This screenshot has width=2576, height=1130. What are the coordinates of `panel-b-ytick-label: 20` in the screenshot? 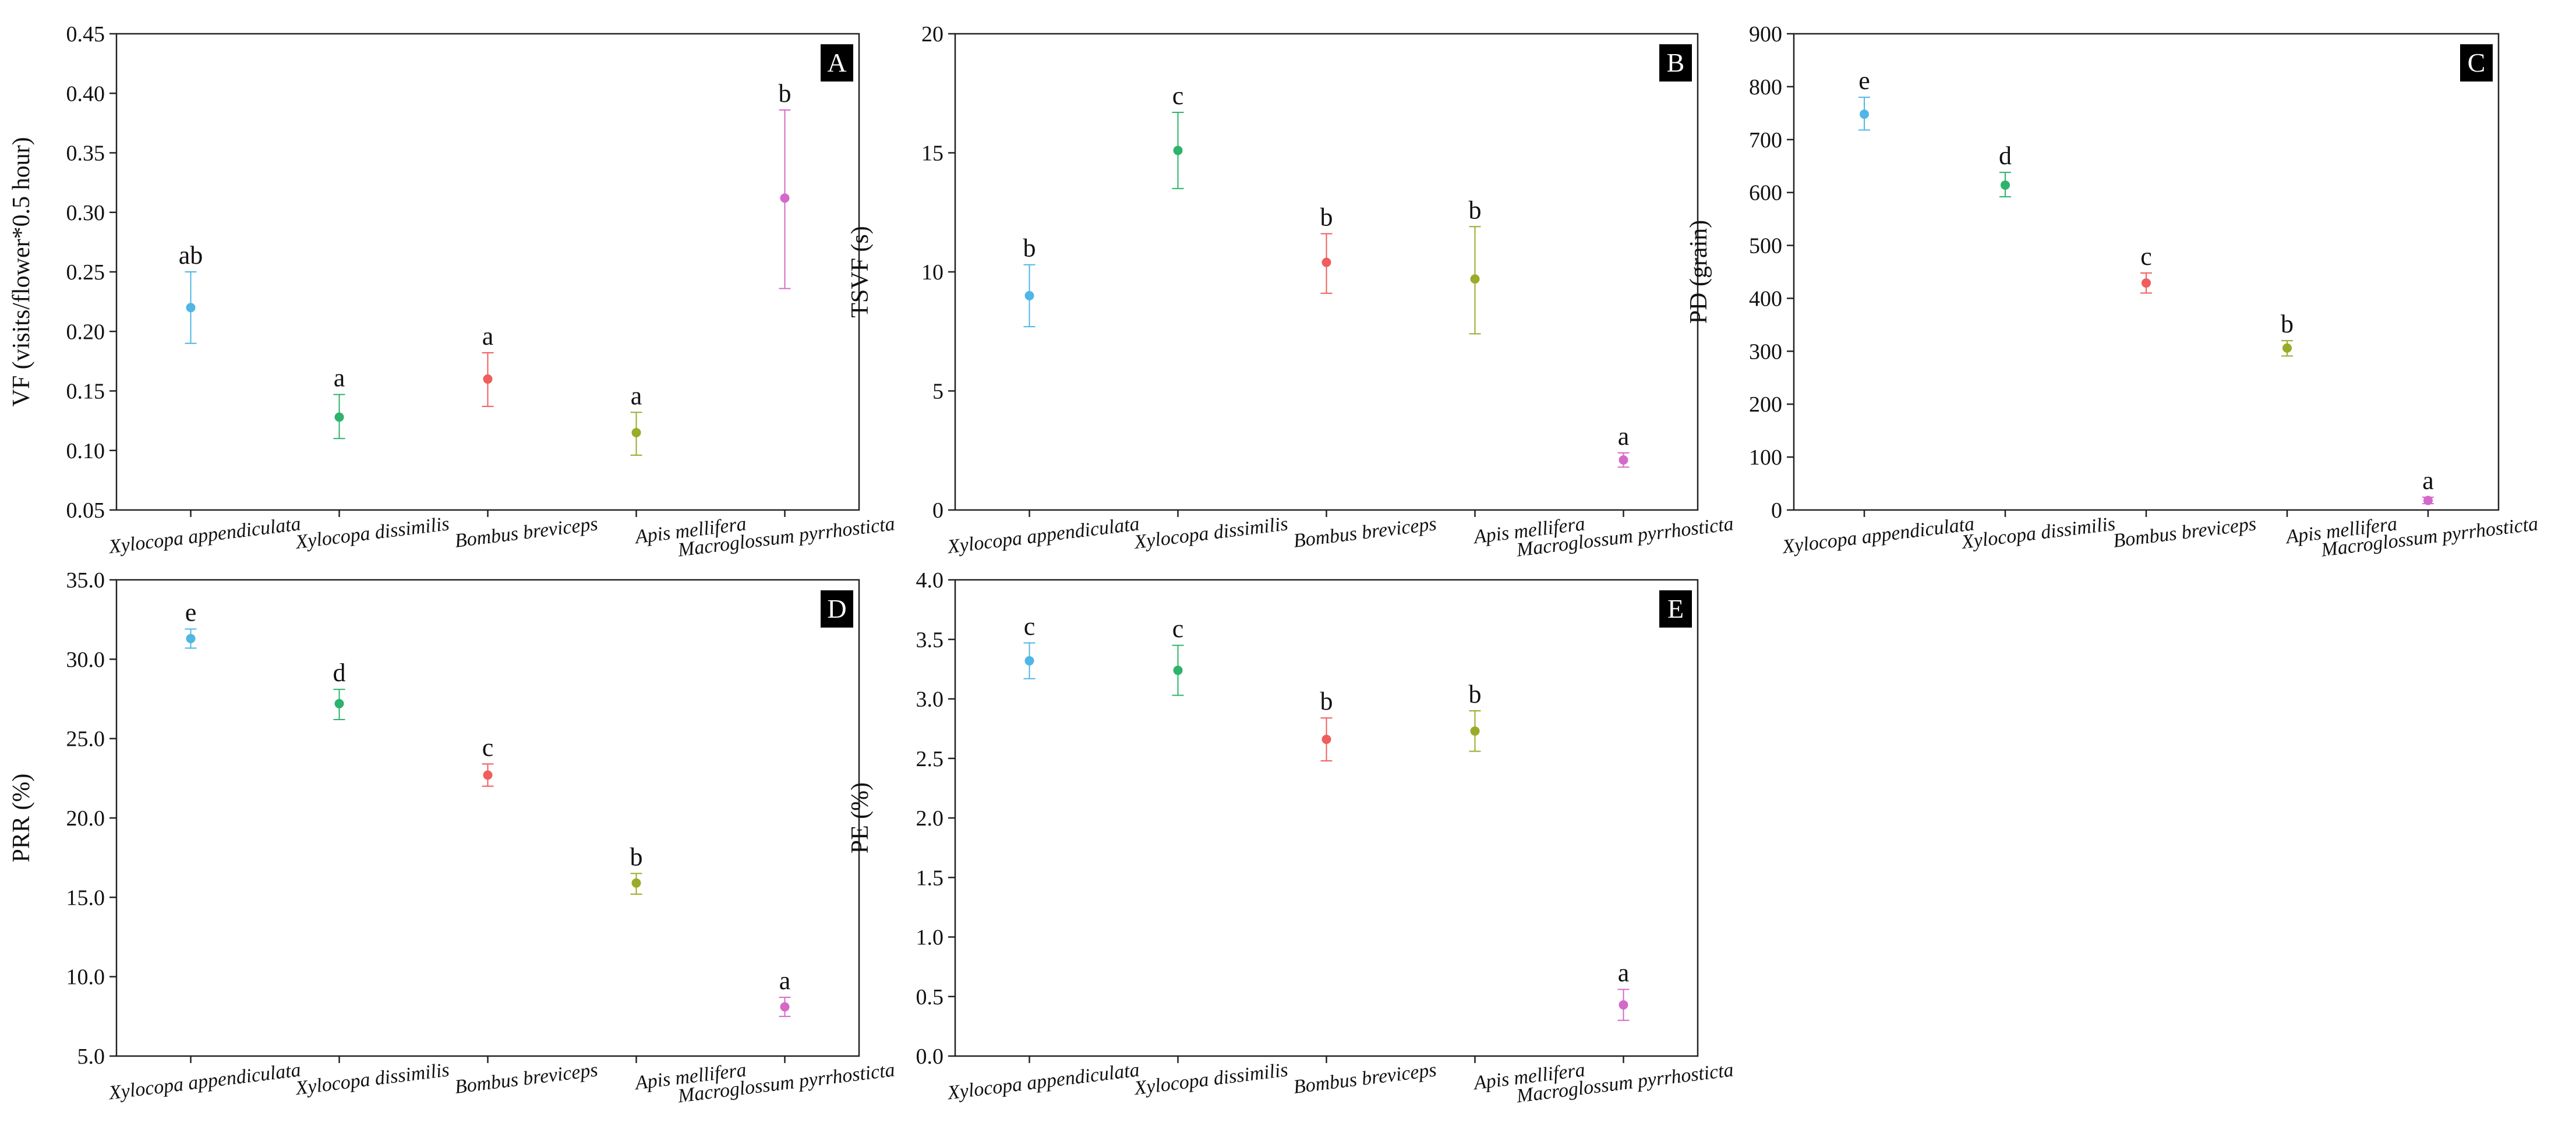 It's located at (932, 34).